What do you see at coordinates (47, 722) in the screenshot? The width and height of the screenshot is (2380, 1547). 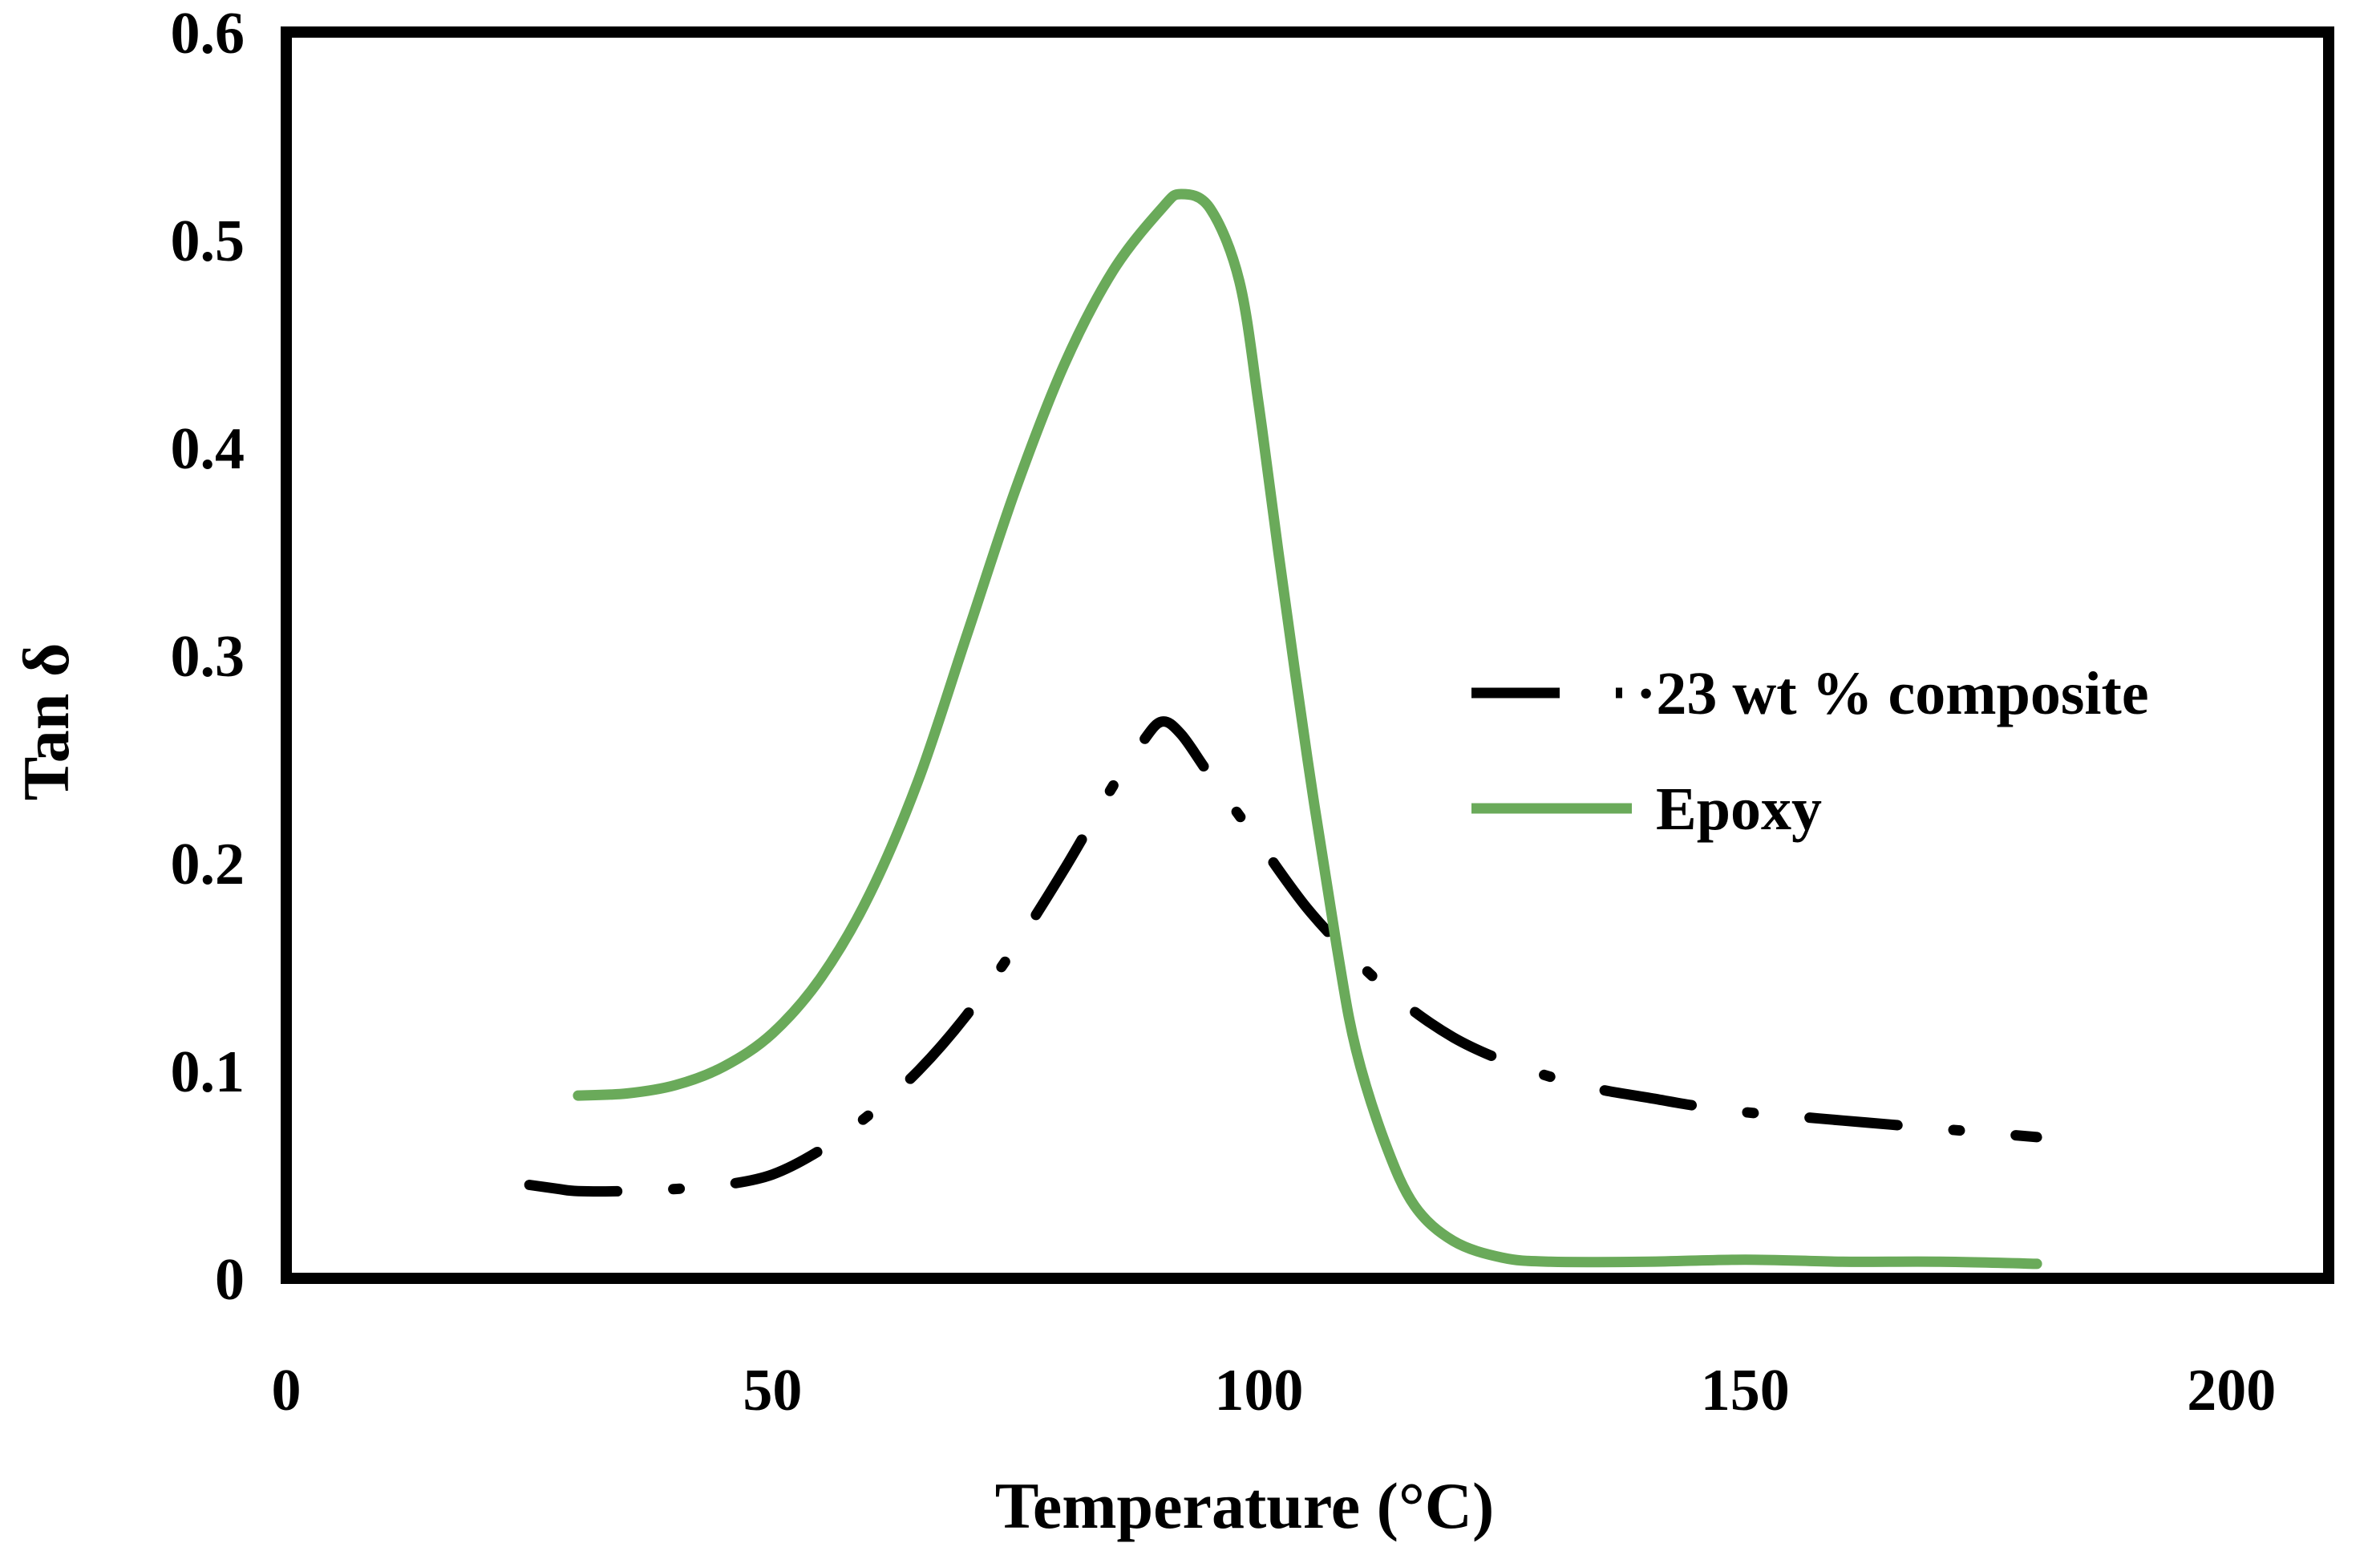 I see `y-axis-title: Tan δ` at bounding box center [47, 722].